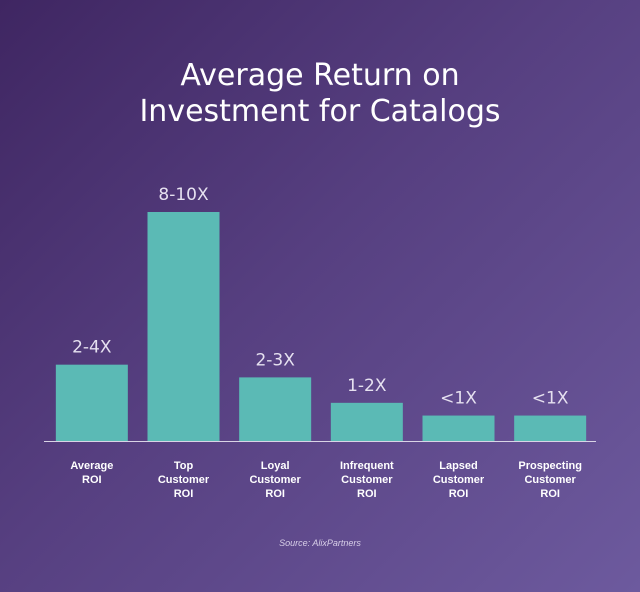  What do you see at coordinates (91, 466) in the screenshot?
I see `category-label-1-line-1: Average` at bounding box center [91, 466].